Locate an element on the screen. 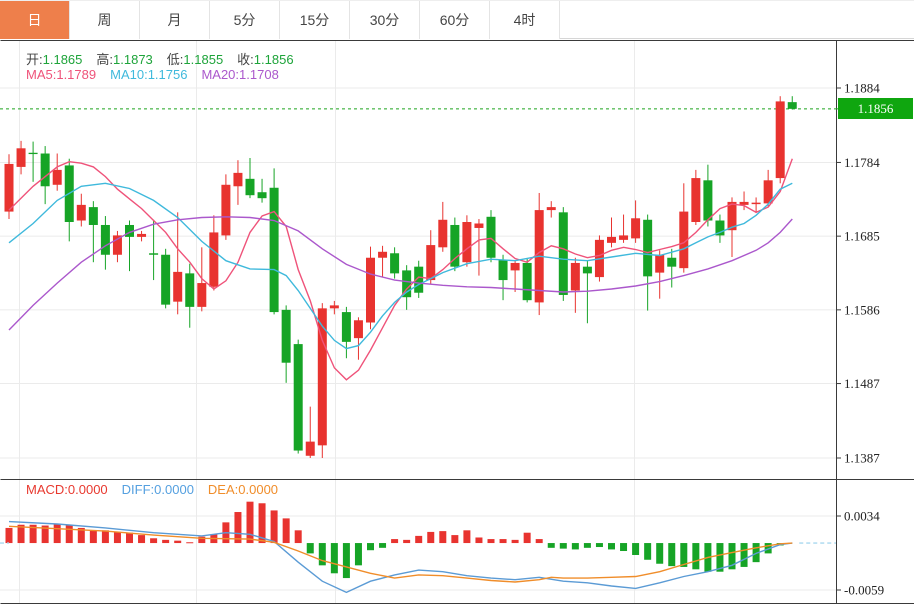  svg-text: 1.1487 is located at coordinates (862, 383).